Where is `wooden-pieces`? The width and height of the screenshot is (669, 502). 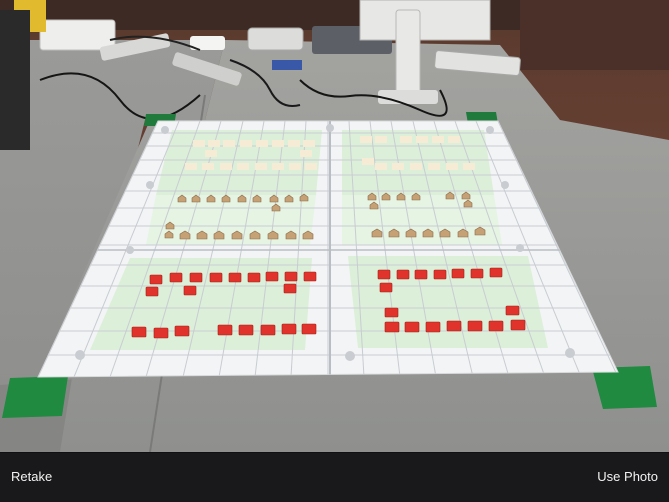 wooden-pieces is located at coordinates (325, 215).